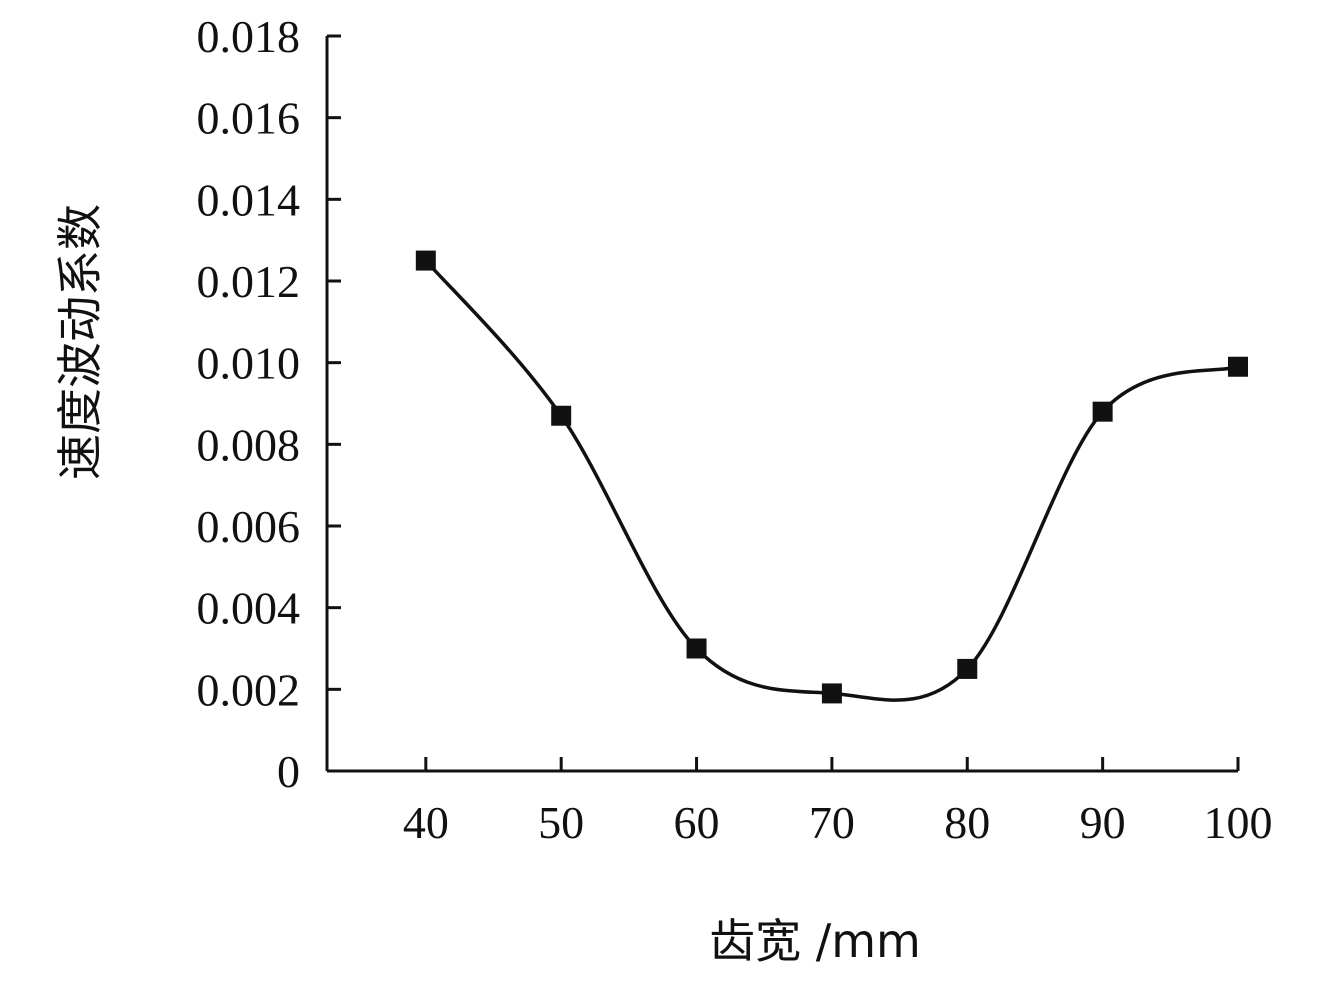 The image size is (1332, 998). What do you see at coordinates (249, 118) in the screenshot?
I see `y-tick-label: 0.016` at bounding box center [249, 118].